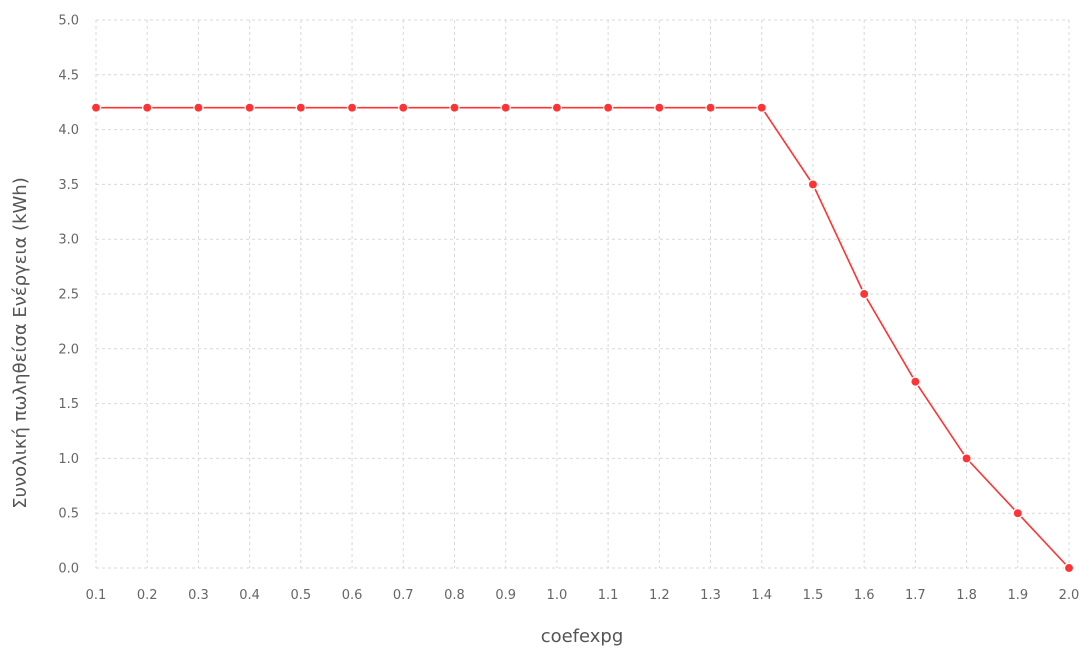 The height and width of the screenshot is (650, 1085). What do you see at coordinates (454, 595) in the screenshot?
I see `x-tick-label: 0.8` at bounding box center [454, 595].